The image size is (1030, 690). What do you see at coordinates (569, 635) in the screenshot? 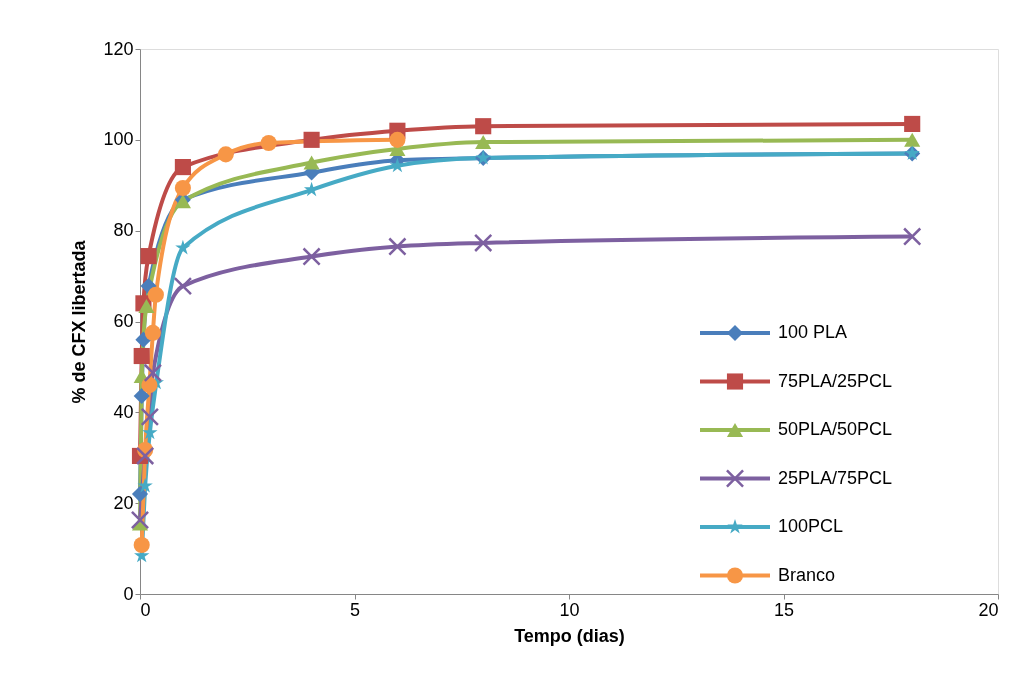
I see `x-axis-title: Tempo (dias)` at bounding box center [569, 635].